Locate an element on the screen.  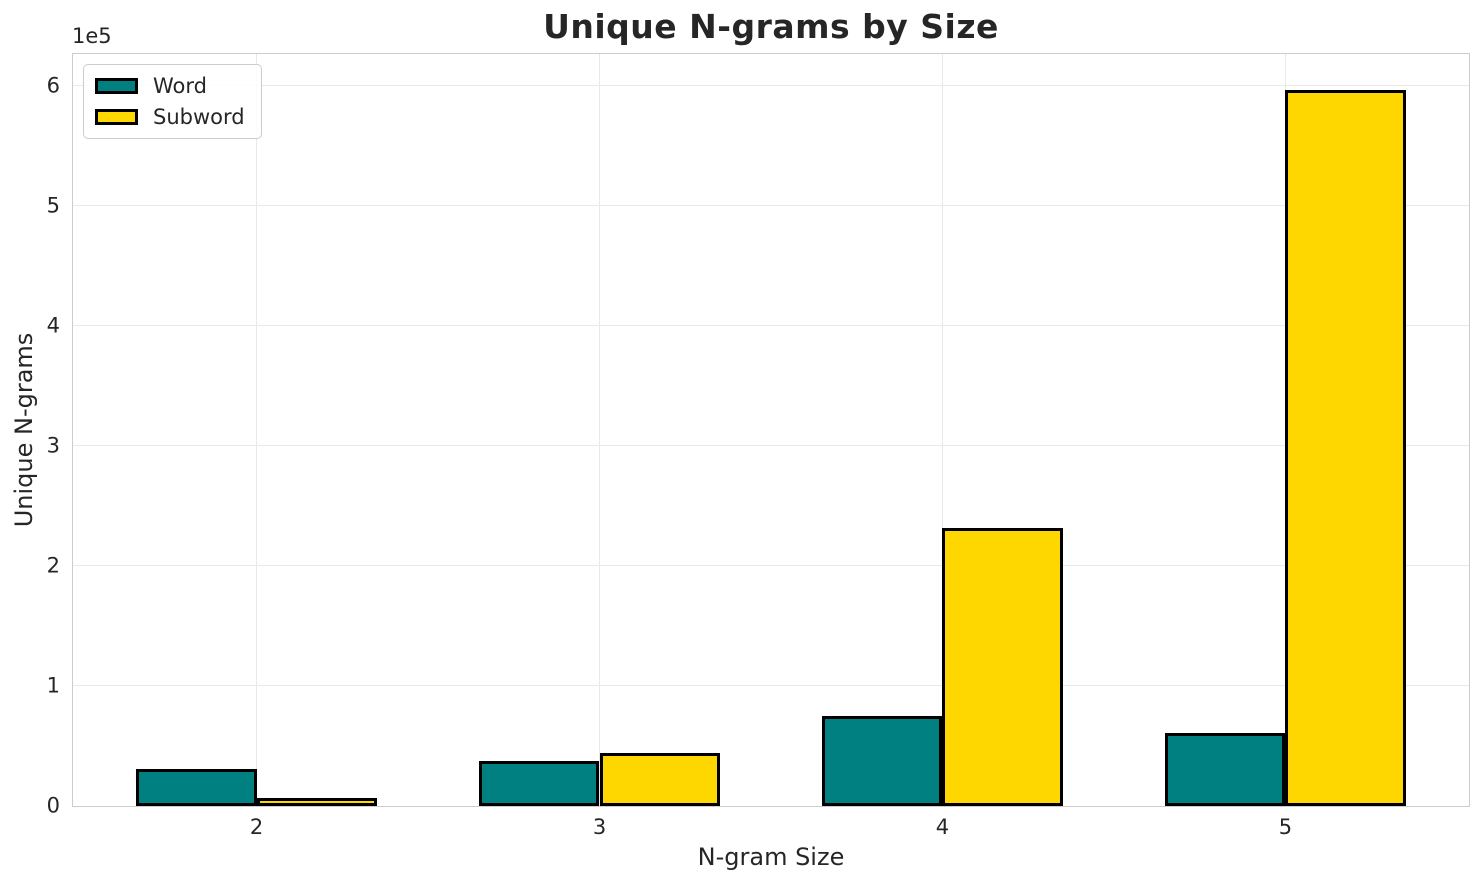
legend-item-subword: Subword is located at coordinates (170, 117).